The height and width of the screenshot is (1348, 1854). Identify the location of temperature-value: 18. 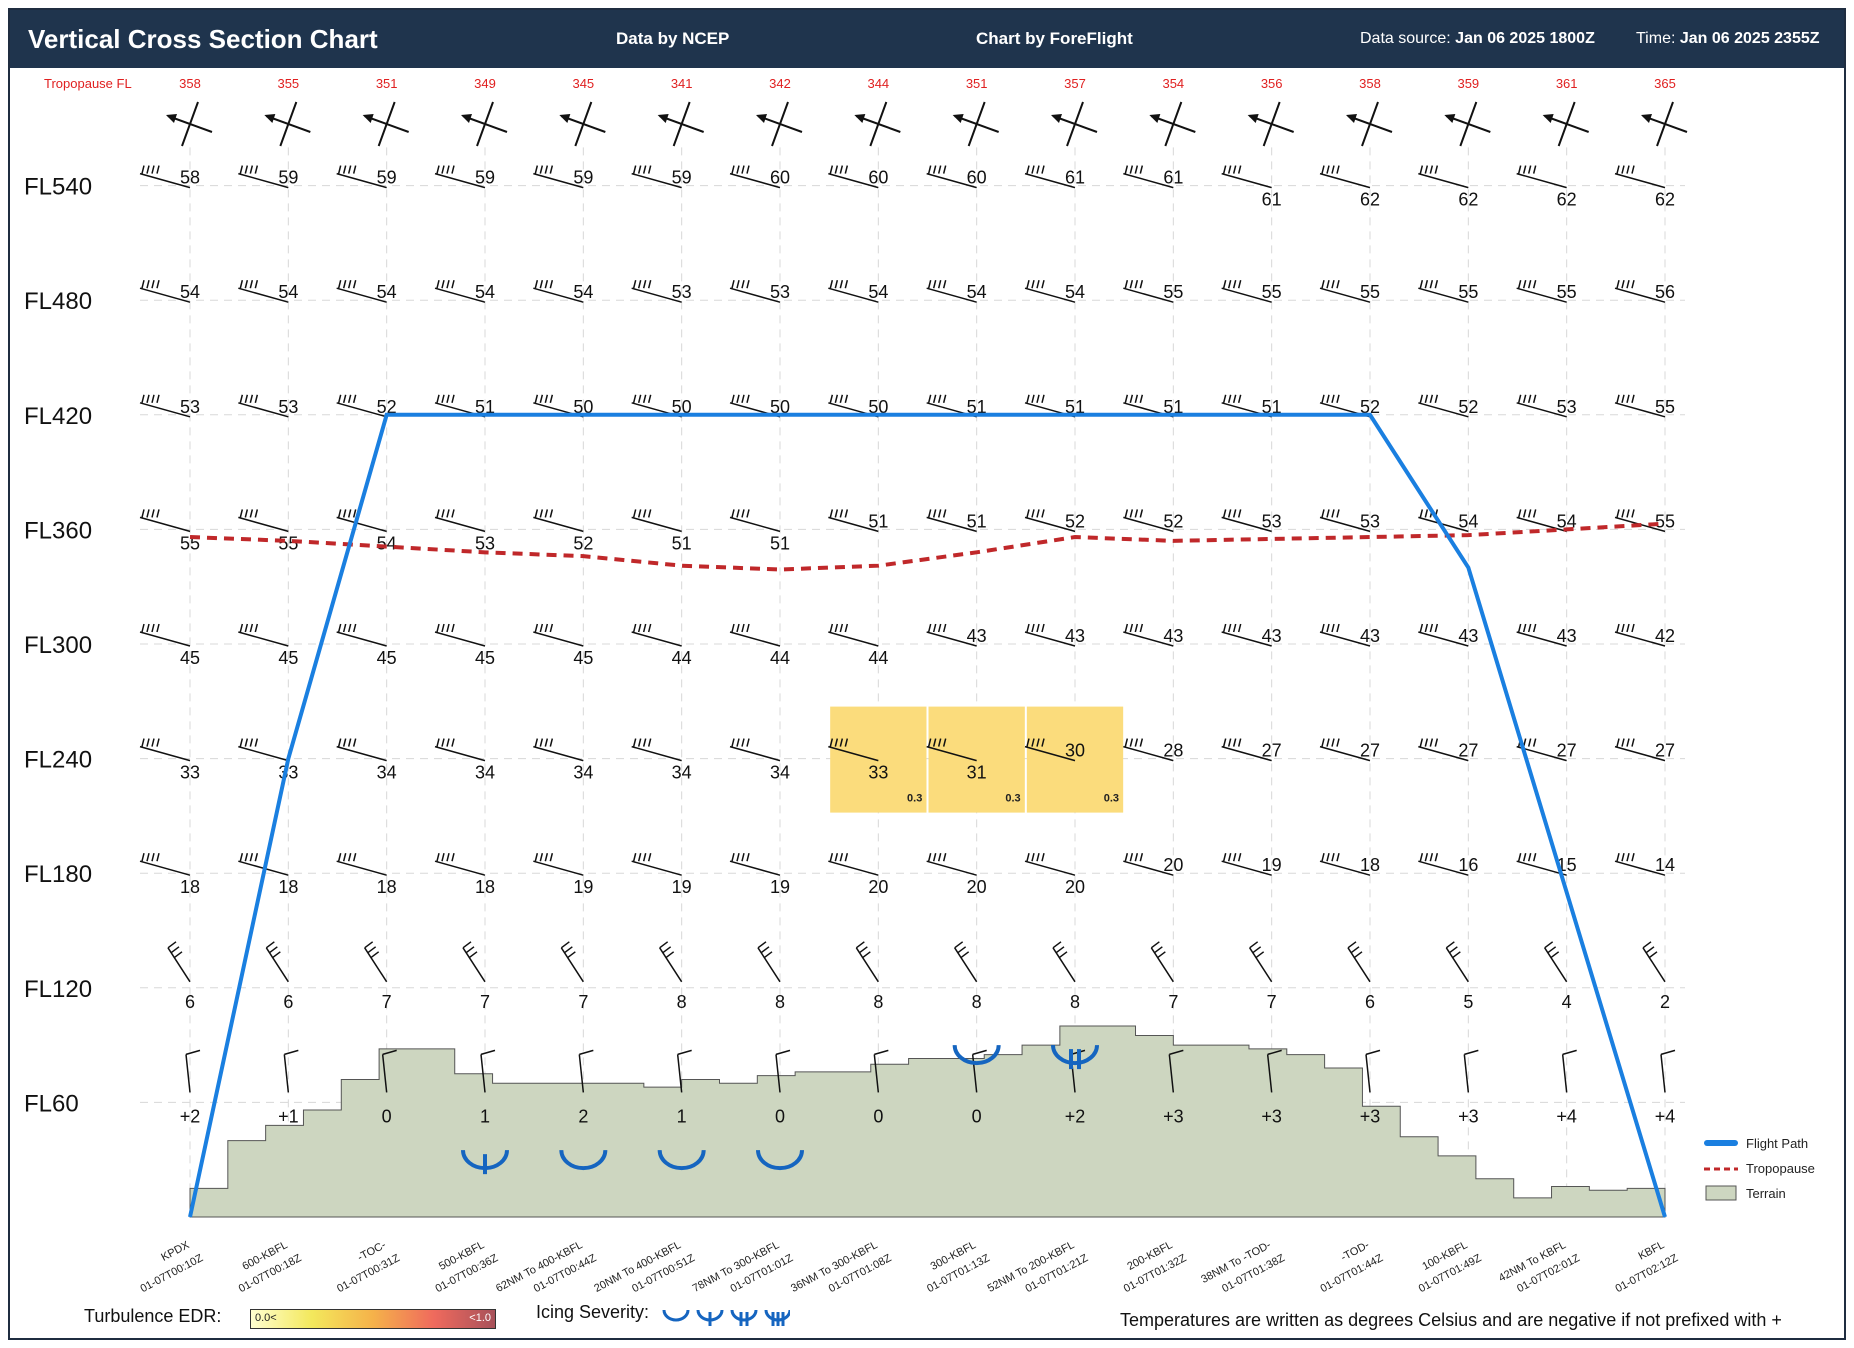
(190, 887).